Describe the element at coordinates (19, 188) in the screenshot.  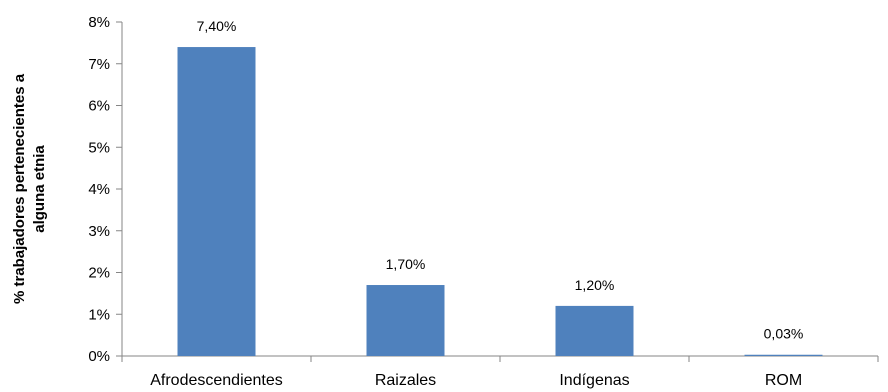
I see `y-axis-title-line-1: % trabajadores pertenecientes a` at that location.